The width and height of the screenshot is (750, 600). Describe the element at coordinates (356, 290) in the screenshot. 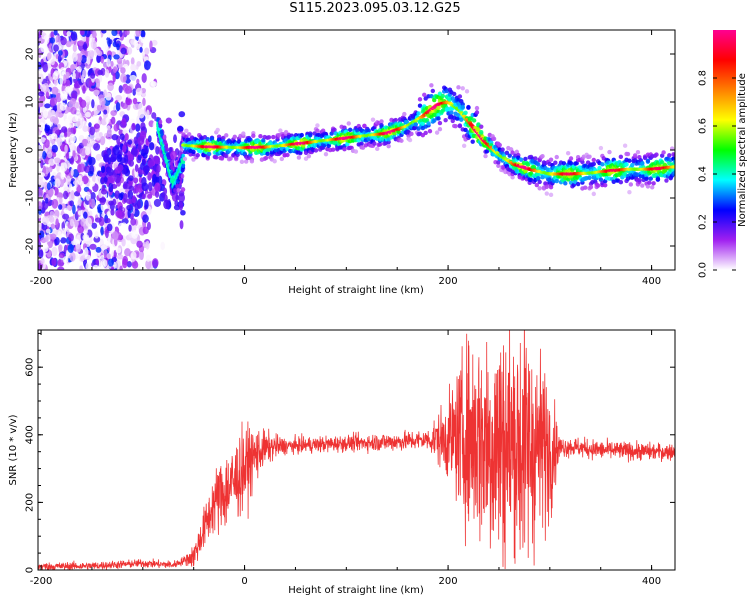

I see `spectrogram-xlabel: Height of straight line (km)` at that location.